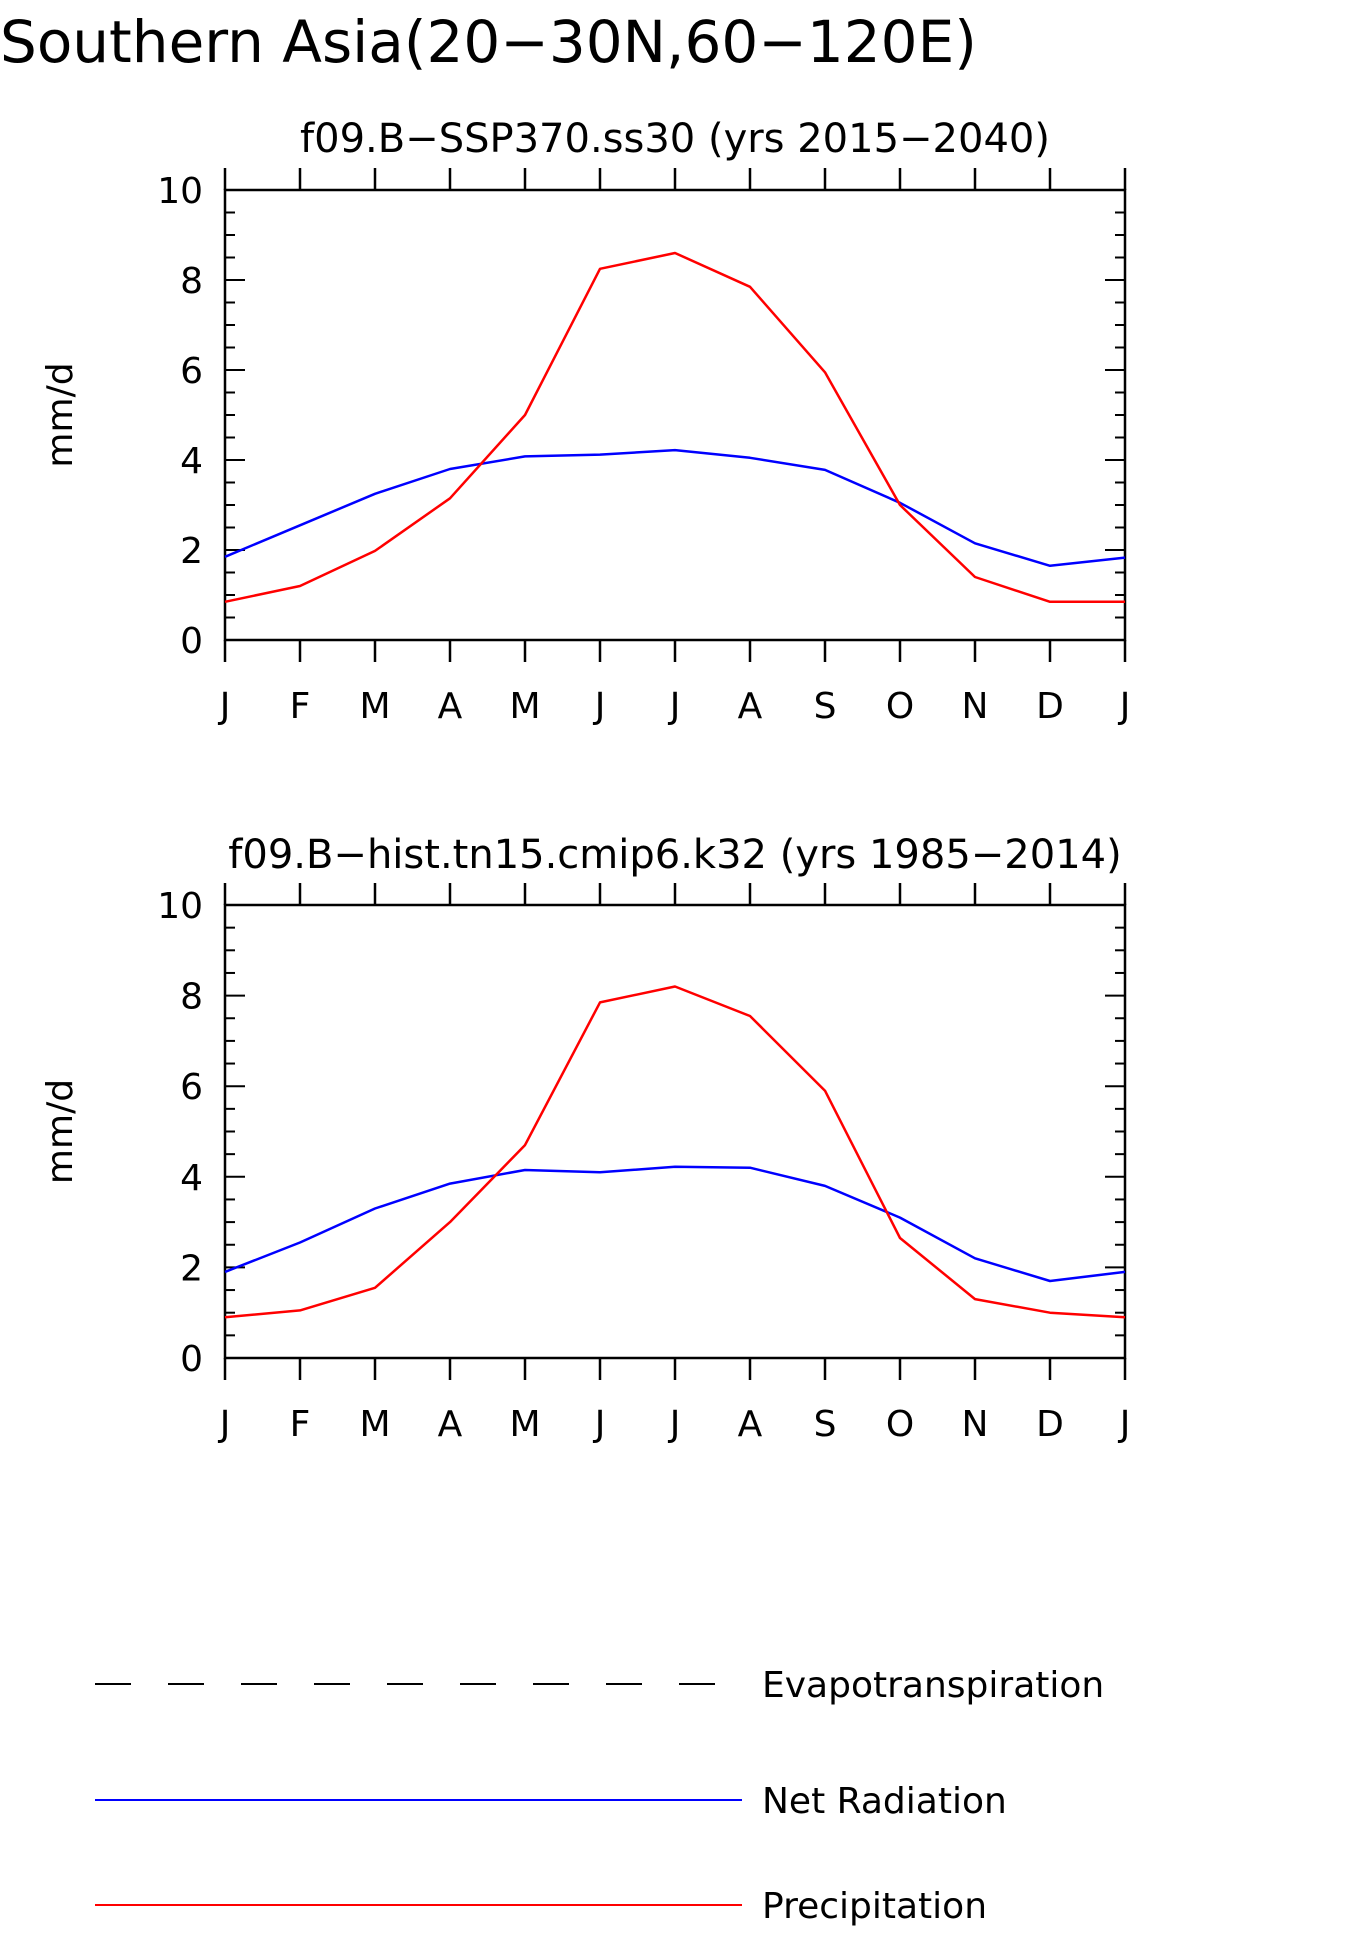 The width and height of the screenshot is (1362, 1933). What do you see at coordinates (884, 1801) in the screenshot?
I see `legend-label-net-radiation: Net Radiation` at bounding box center [884, 1801].